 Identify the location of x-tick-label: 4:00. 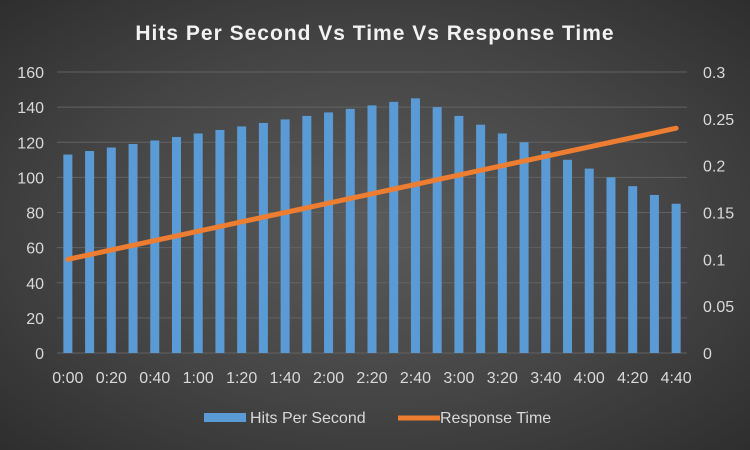
(589, 378).